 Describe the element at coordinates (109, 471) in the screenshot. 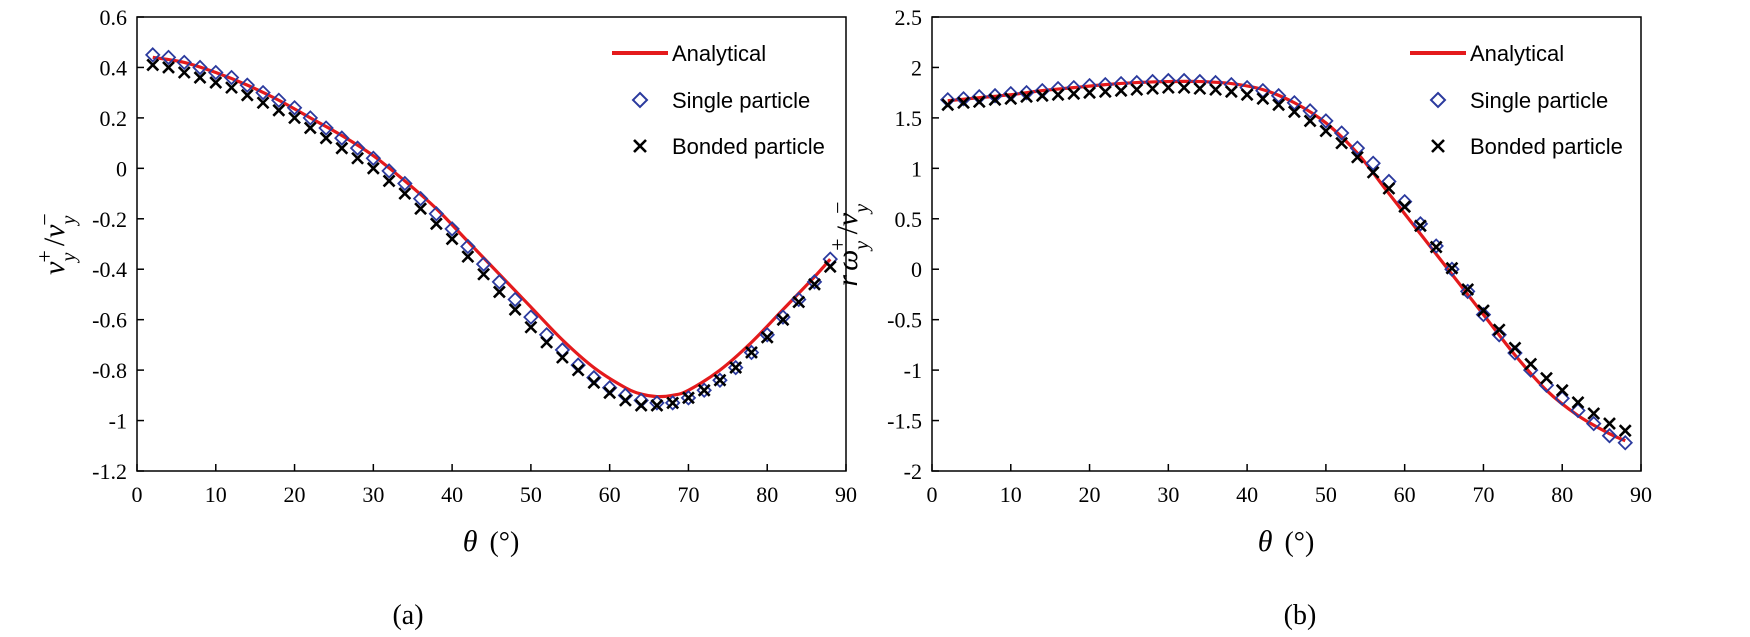

I see `y-tick-label-a: -1.2` at that location.